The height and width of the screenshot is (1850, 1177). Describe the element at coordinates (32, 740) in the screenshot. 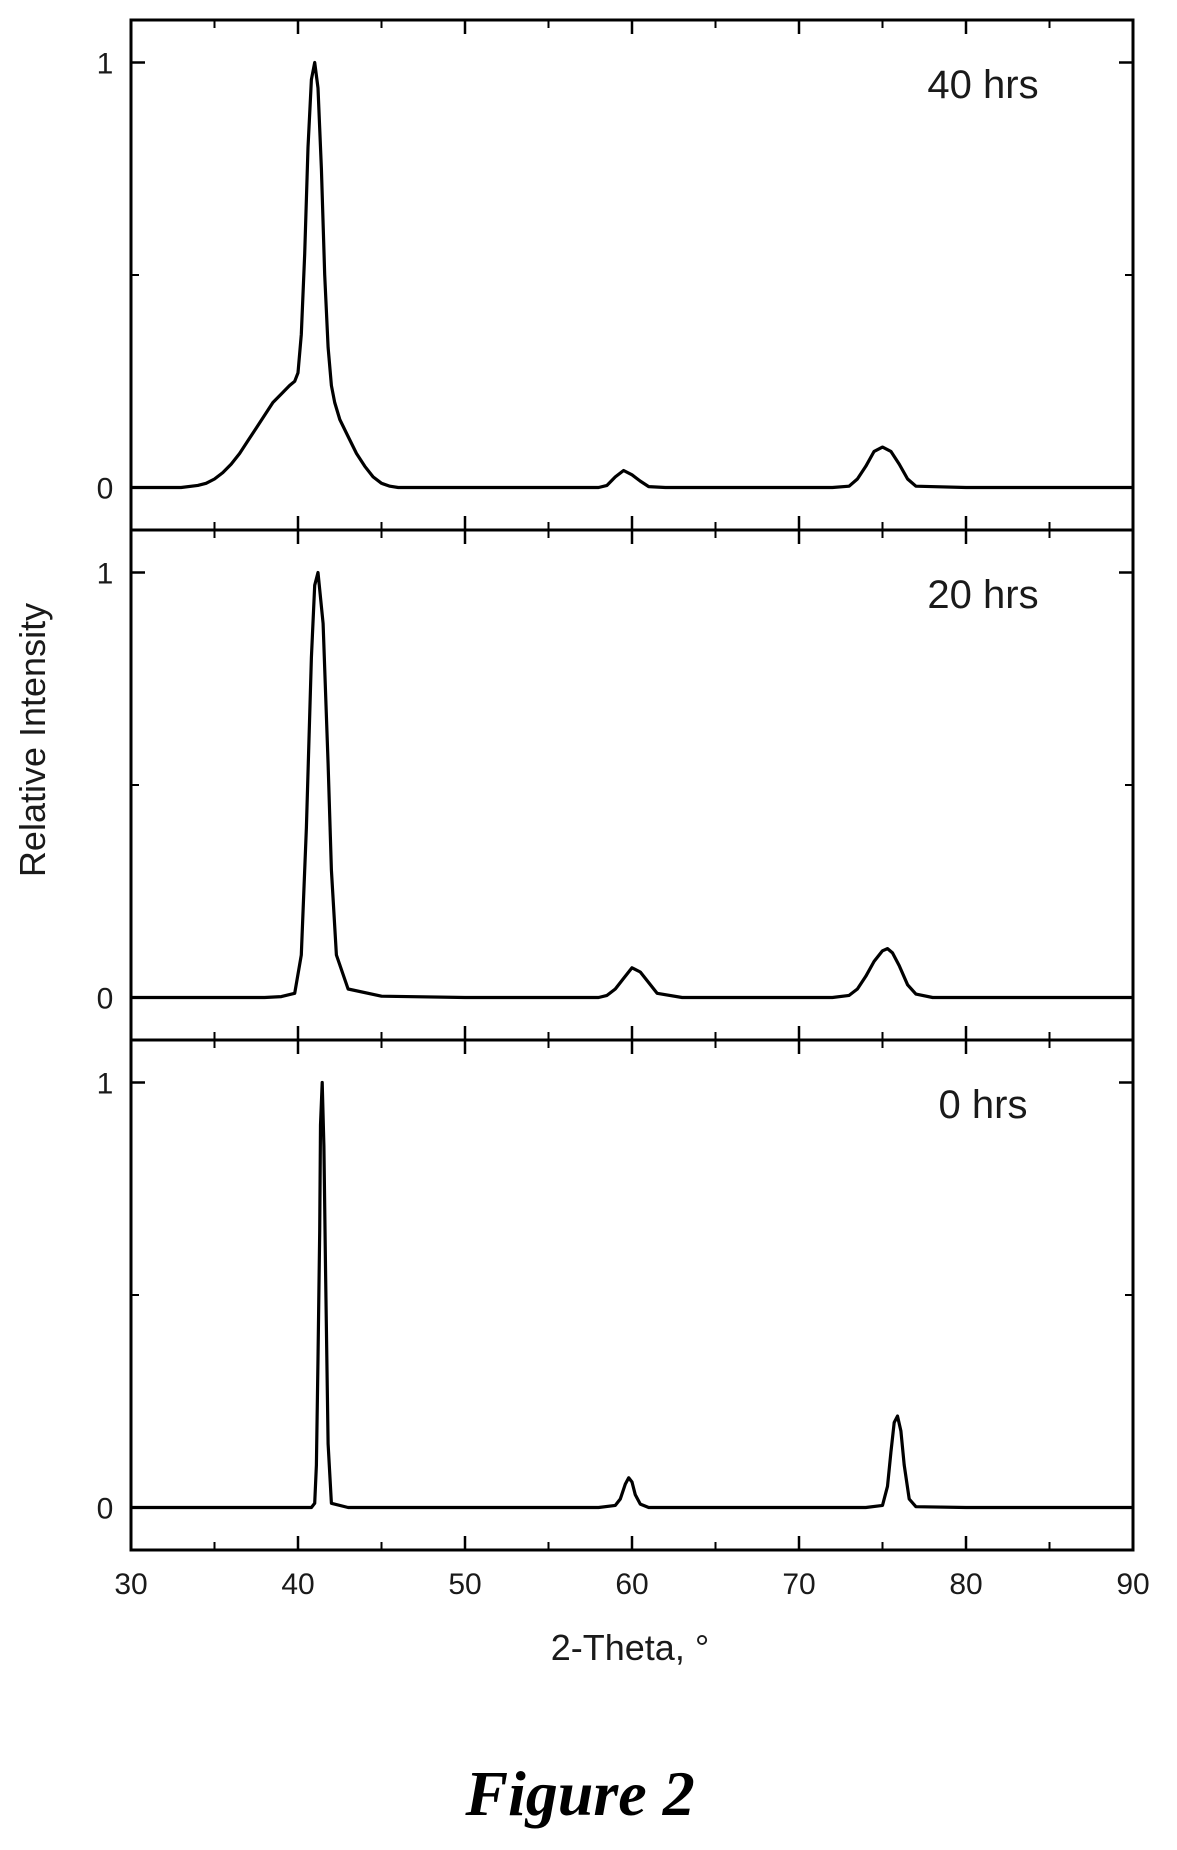

I see `y-axis-title: Relative Intensity` at that location.